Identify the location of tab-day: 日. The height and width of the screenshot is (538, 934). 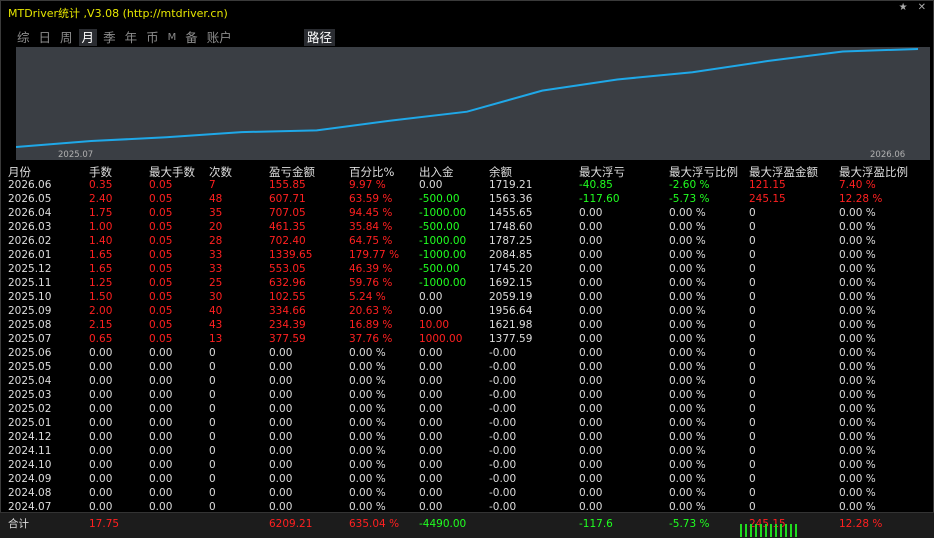
(45, 37).